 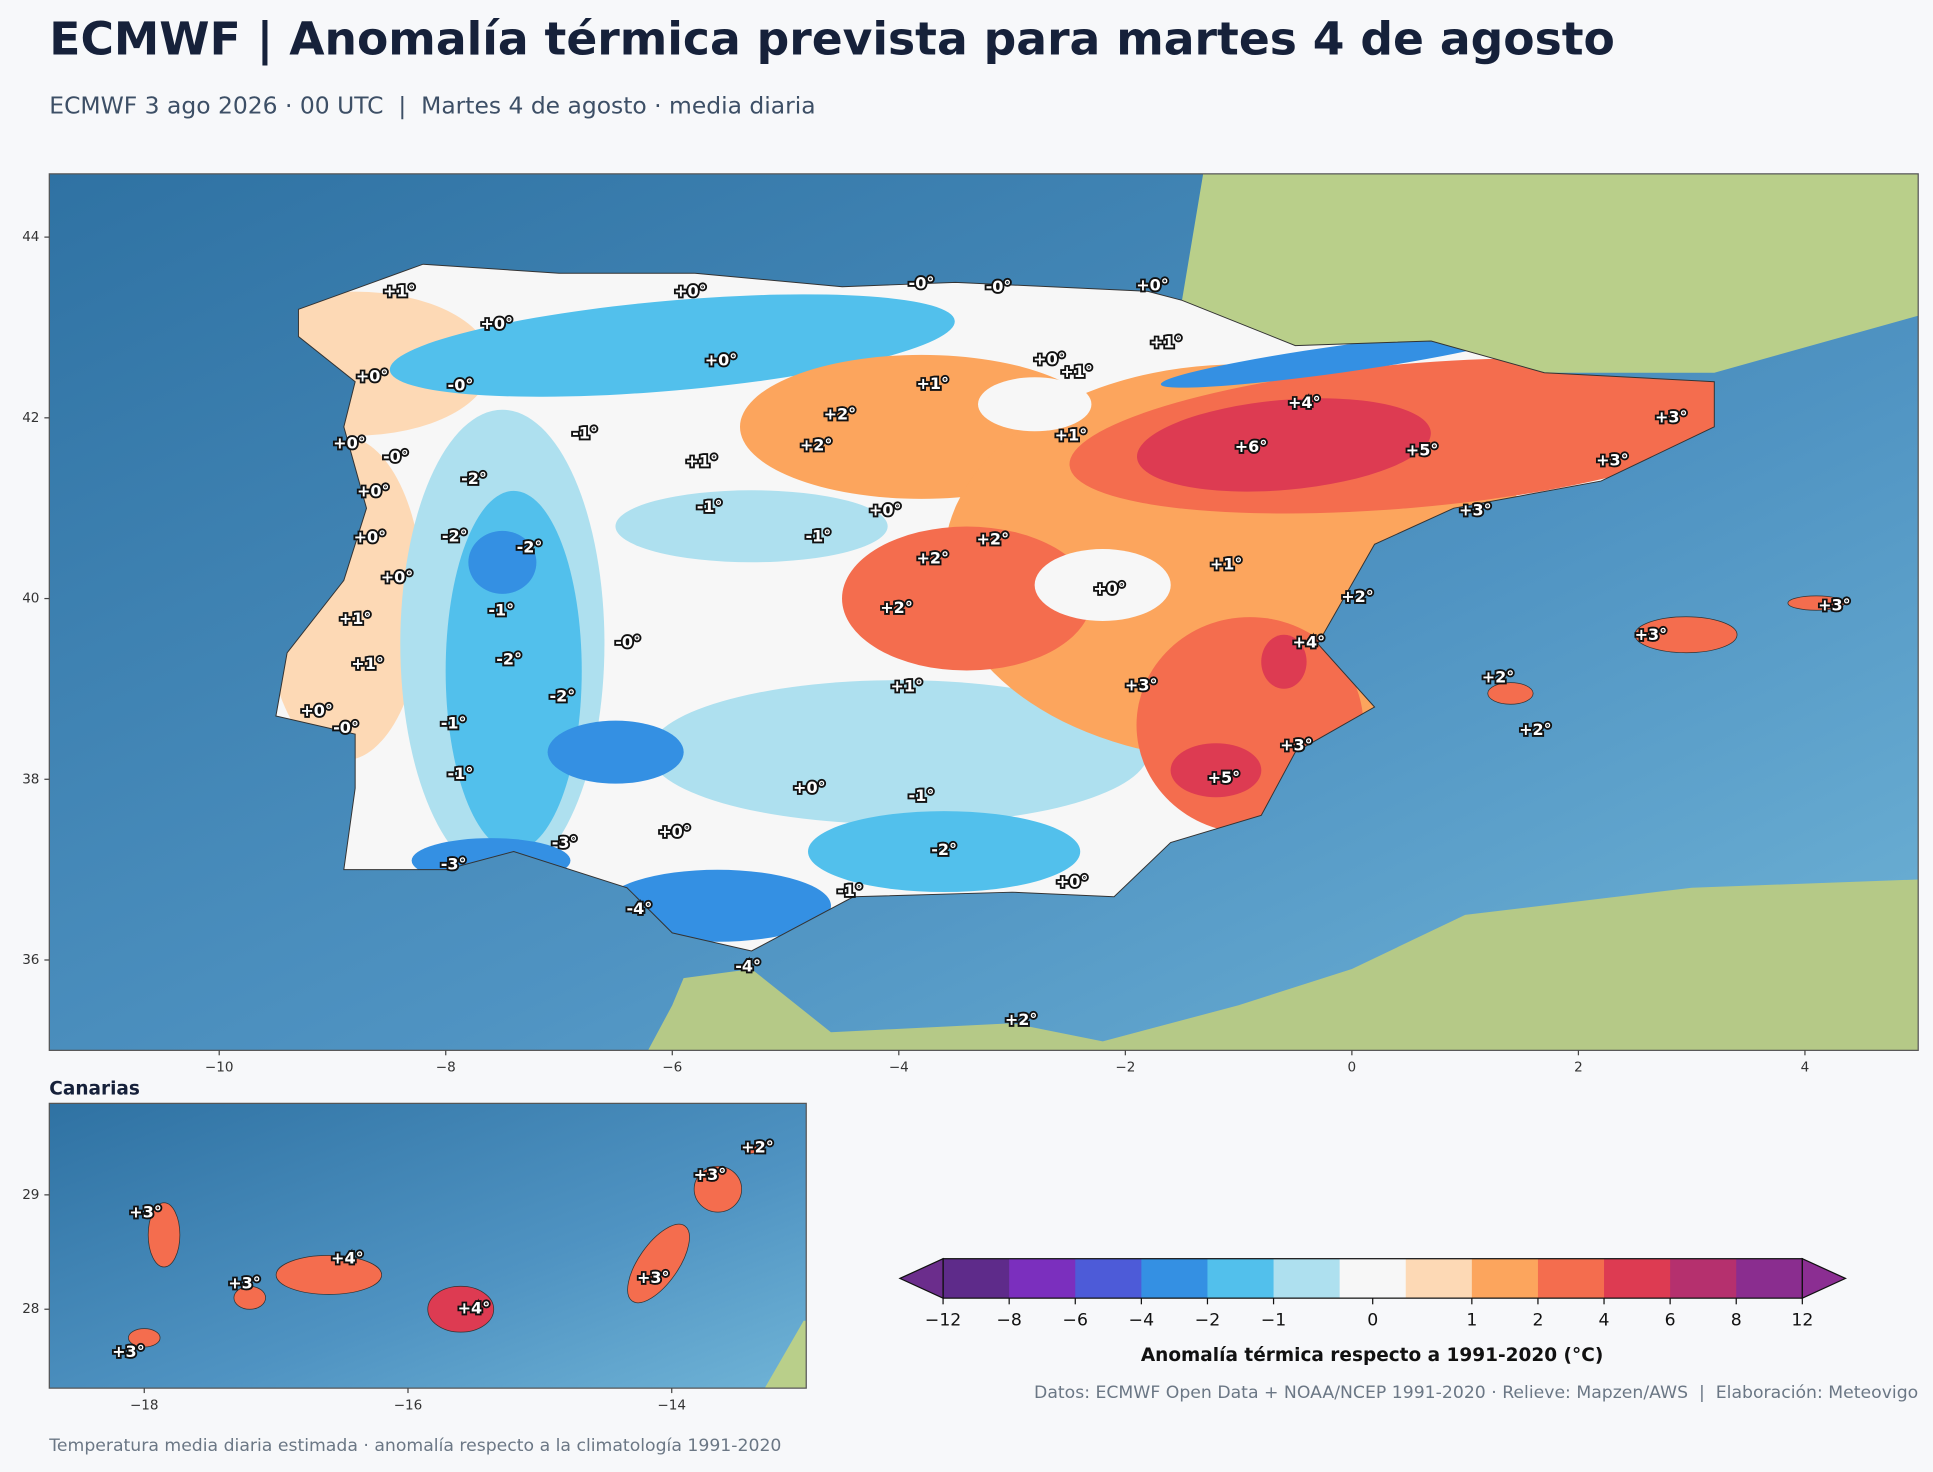 I want to click on x-tick-label: −10, so click(x=219, y=1068).